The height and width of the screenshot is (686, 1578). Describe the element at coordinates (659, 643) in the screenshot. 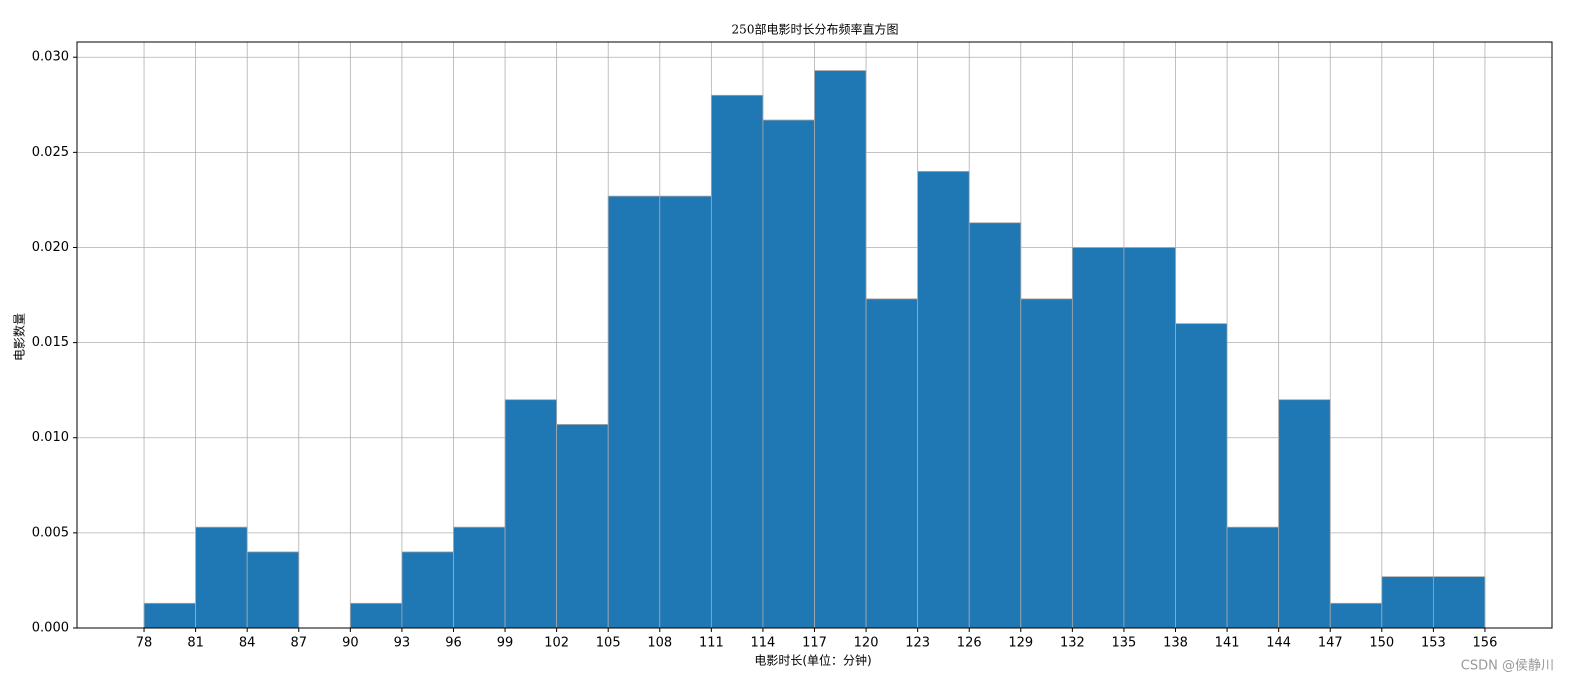

I see `x-tick-label: 108` at that location.